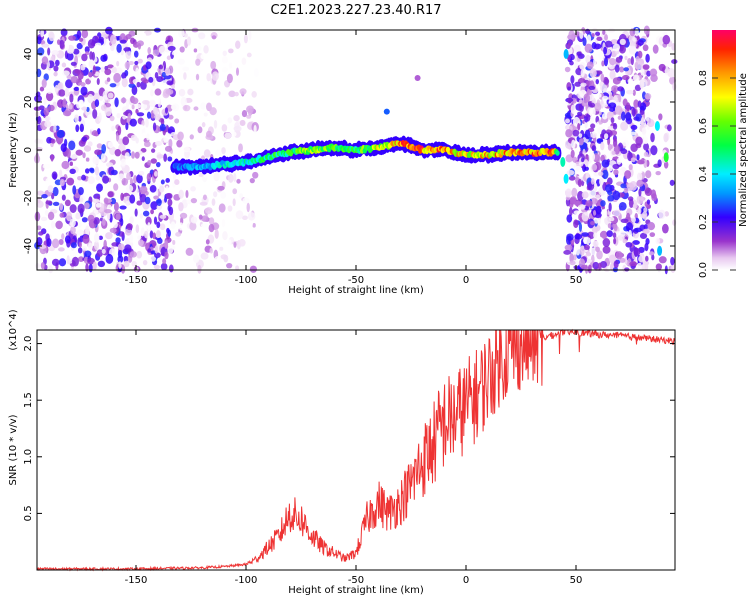 The height and width of the screenshot is (600, 750). I want to click on colorbar-tick-label: 0.6, so click(703, 126).